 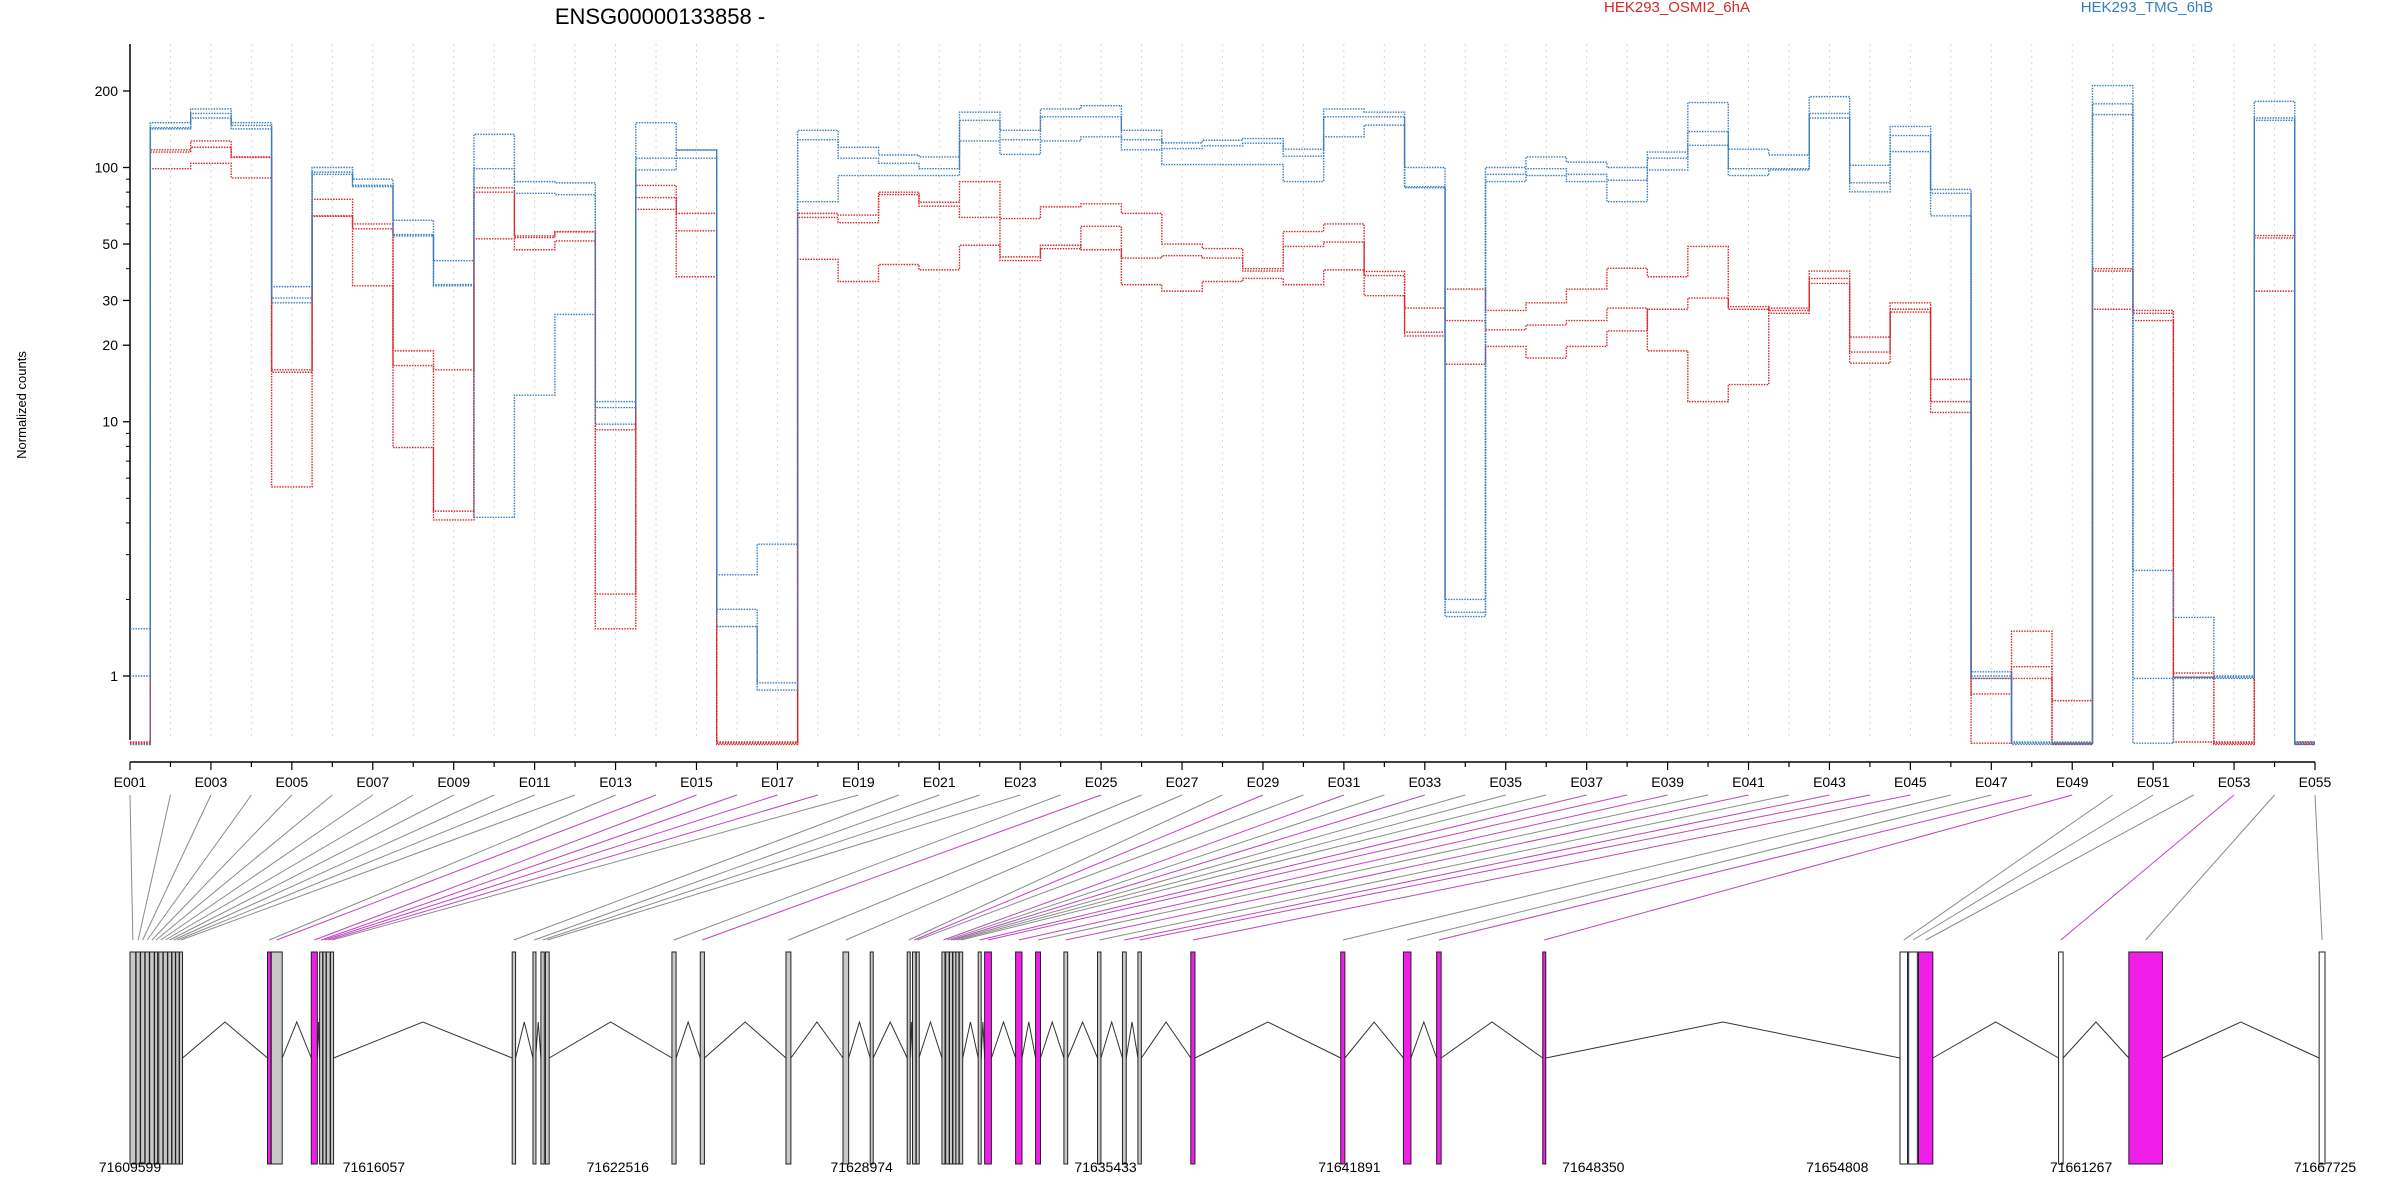 I want to click on genomic-coordinate-label: 71622516, so click(x=618, y=1167).